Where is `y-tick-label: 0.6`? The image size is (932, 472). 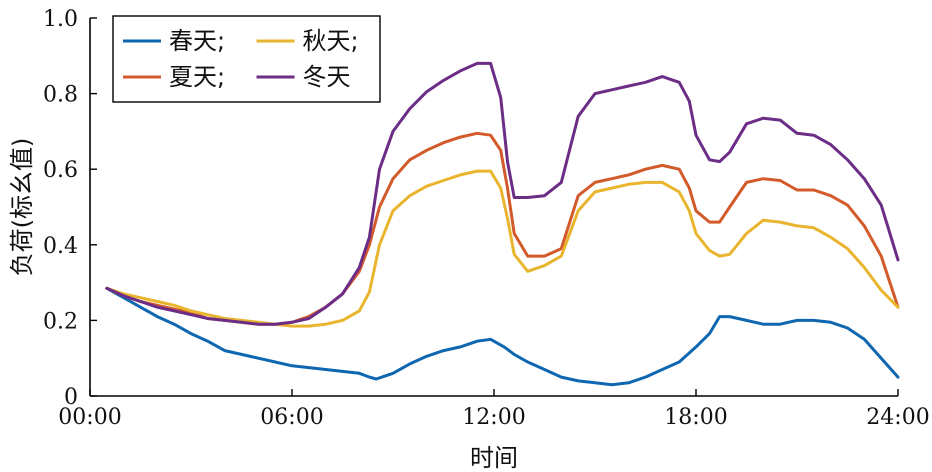
y-tick-label: 0.6 is located at coordinates (60, 170).